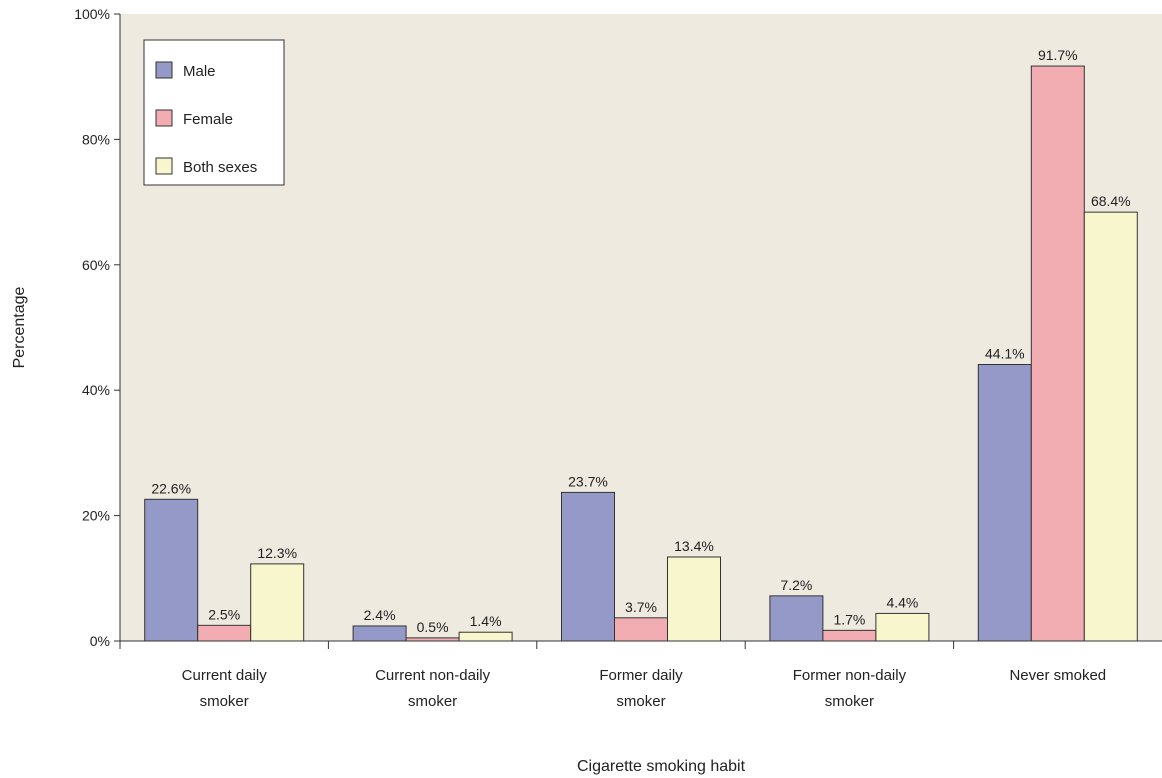  What do you see at coordinates (92, 14) in the screenshot?
I see `y-tick-label: 100%` at bounding box center [92, 14].